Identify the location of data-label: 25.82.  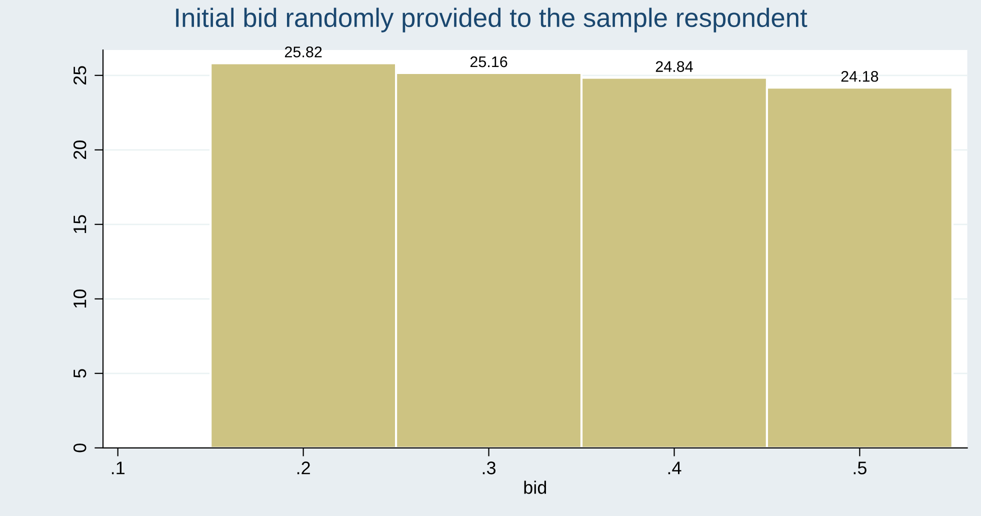
(303, 52).